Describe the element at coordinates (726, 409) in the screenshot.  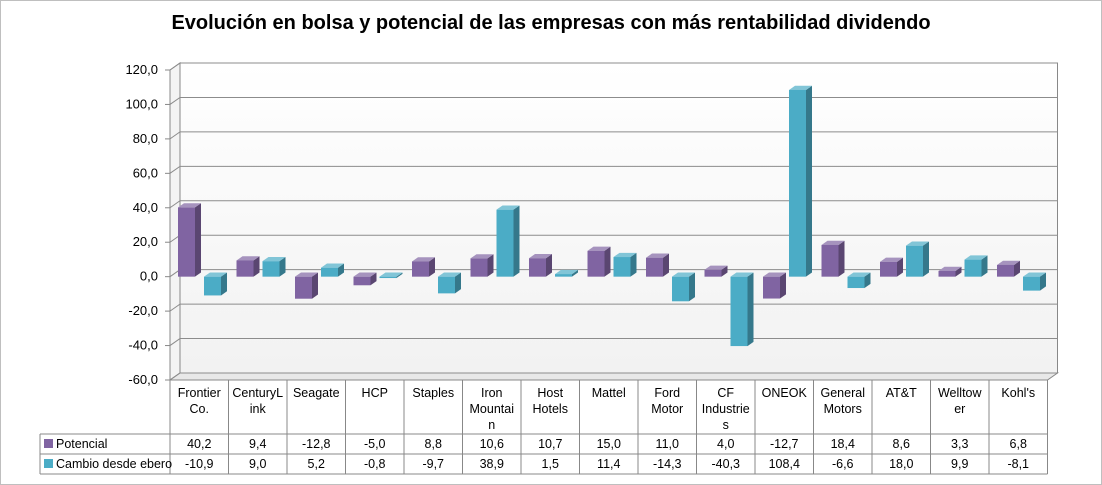
I see `x-category-label: Industrie` at that location.